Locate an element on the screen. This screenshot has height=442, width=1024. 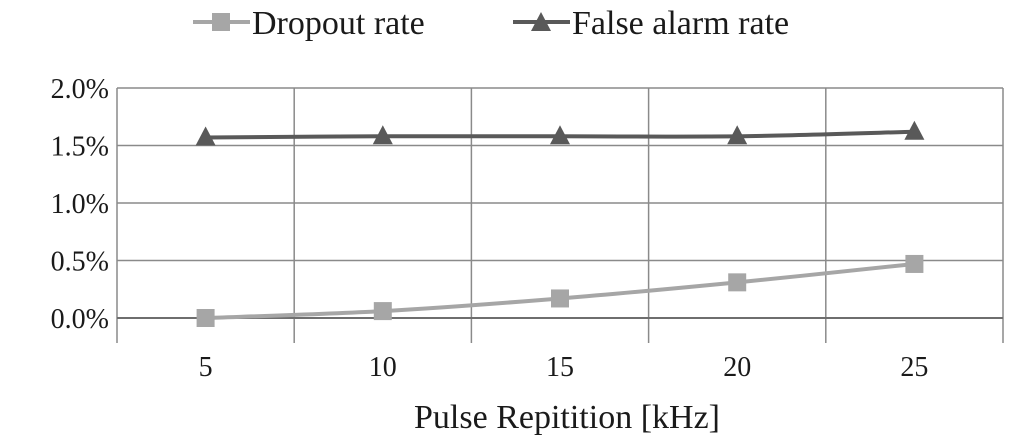
x-tick-label: 5 is located at coordinates (206, 367).